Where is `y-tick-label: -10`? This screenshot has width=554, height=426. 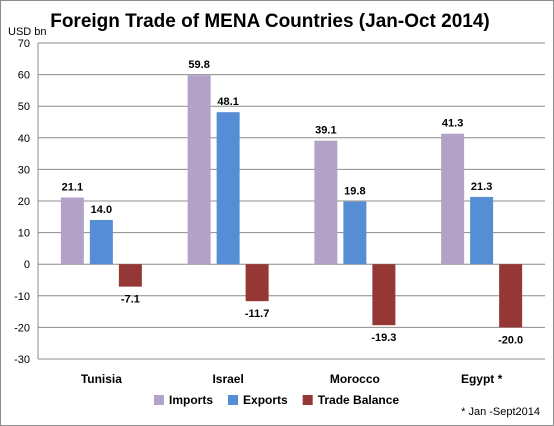 y-tick-label: -10 is located at coordinates (22, 297).